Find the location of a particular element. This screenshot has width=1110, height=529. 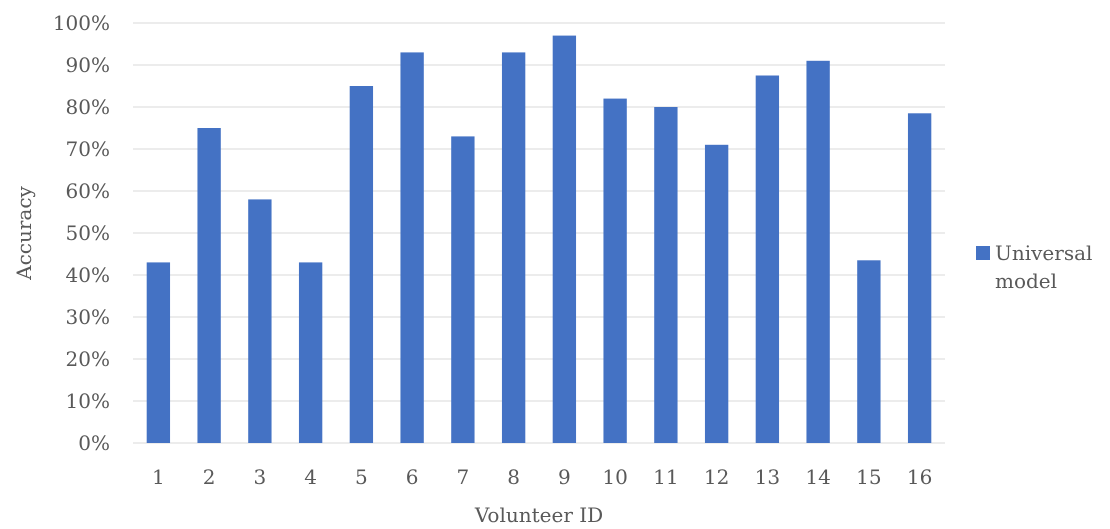

y-tick-label: 80% is located at coordinates (88, 107).